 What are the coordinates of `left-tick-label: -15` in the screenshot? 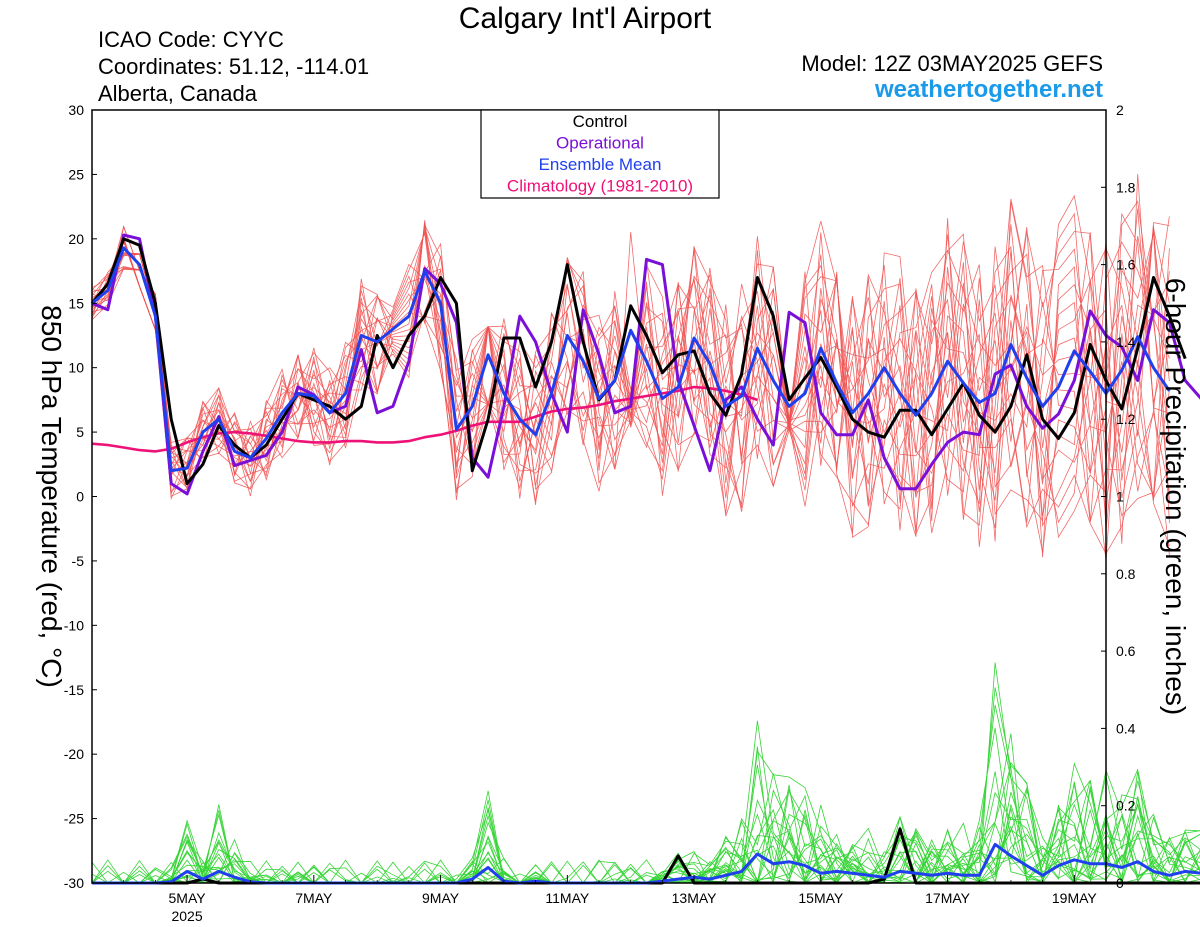 It's located at (74, 690).